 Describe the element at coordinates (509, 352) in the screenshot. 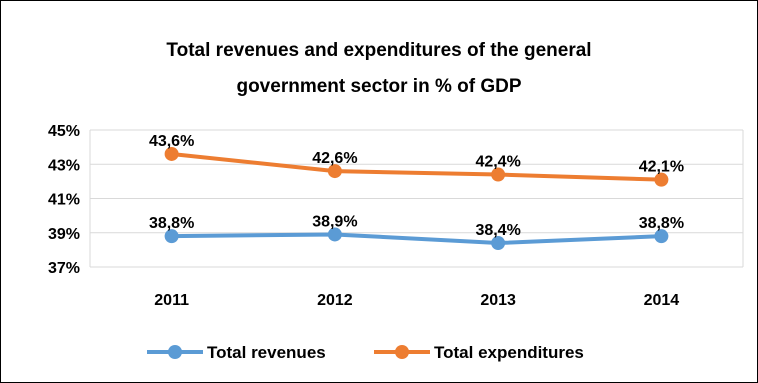

I see `legend-label-total-expenditures: Total expenditures` at that location.